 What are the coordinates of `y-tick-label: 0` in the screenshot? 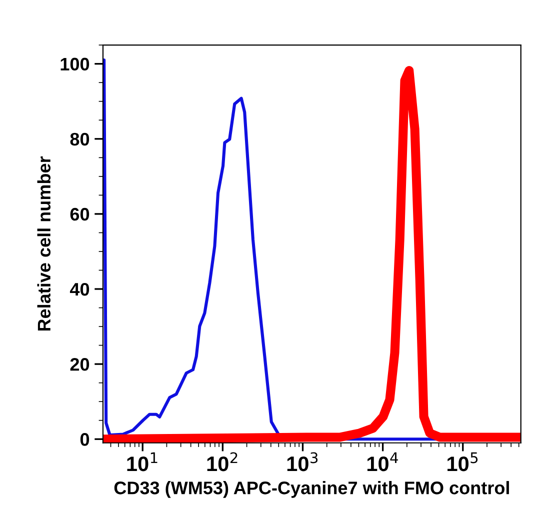 It's located at (85, 439).